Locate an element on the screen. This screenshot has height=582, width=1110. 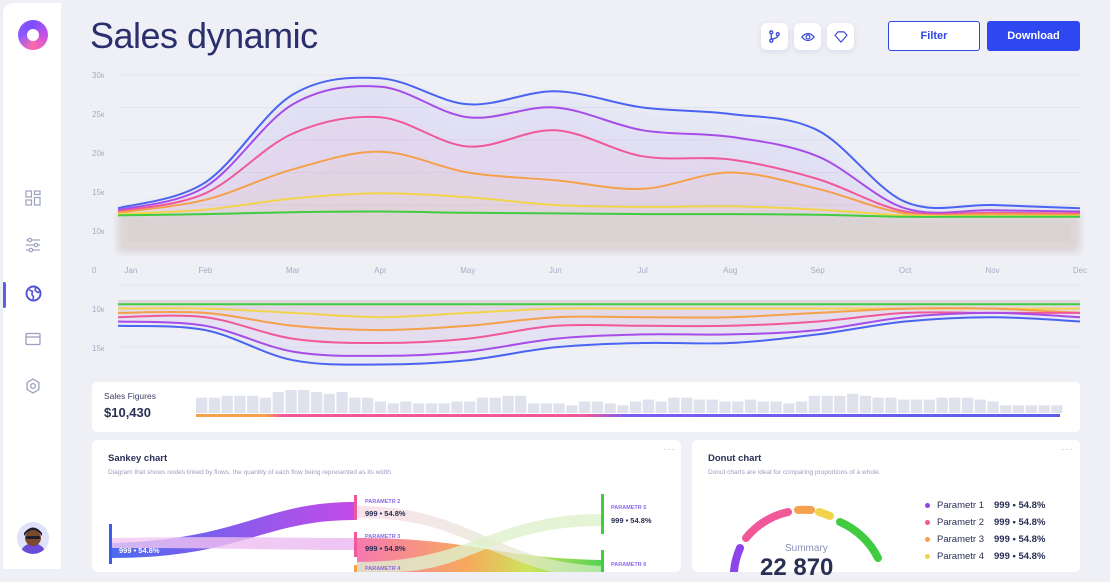
x-tick-label: Jan is located at coordinates (131, 270).